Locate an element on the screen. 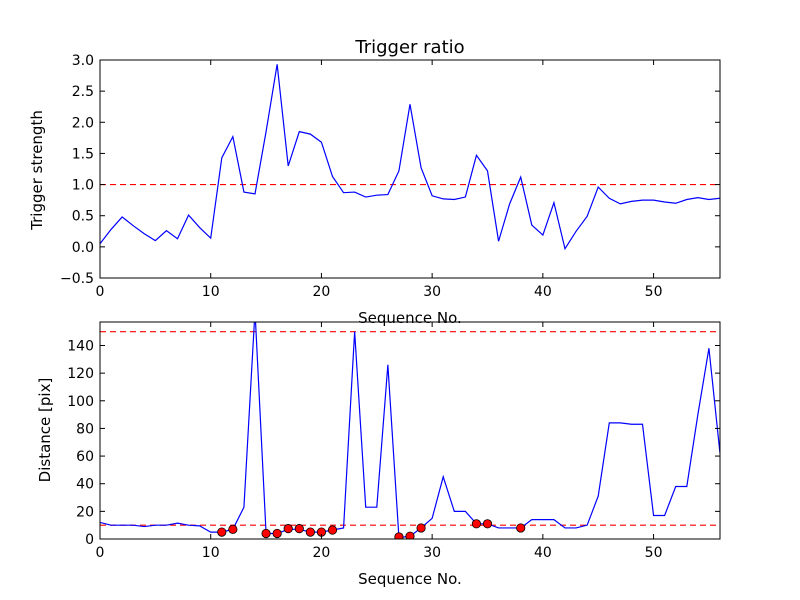  y-tick-label: 0.5 is located at coordinates (83, 217).